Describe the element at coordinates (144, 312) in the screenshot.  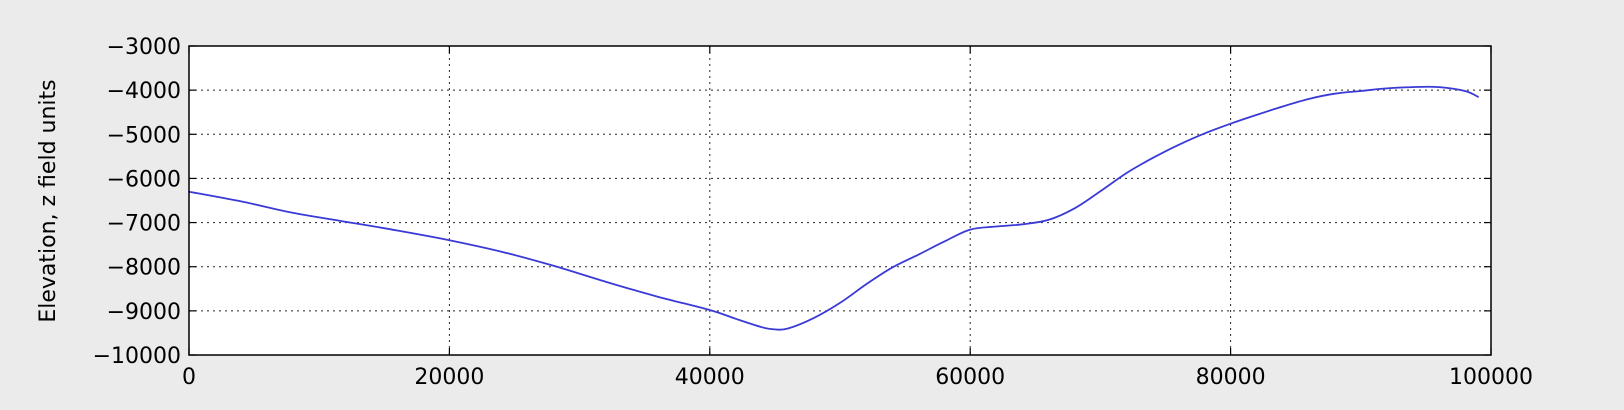
I see `y-tick-label: −9000` at that location.